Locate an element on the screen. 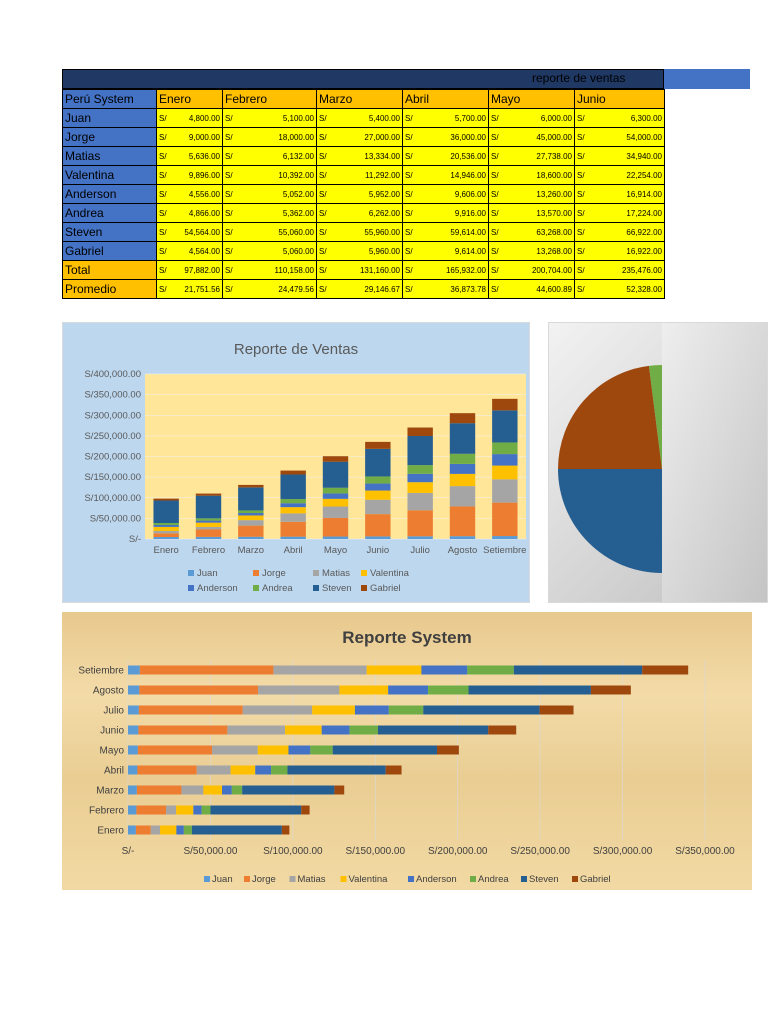 This screenshot has width=768, height=1024. value-cell: S/4,556.00 is located at coordinates (189, 194).